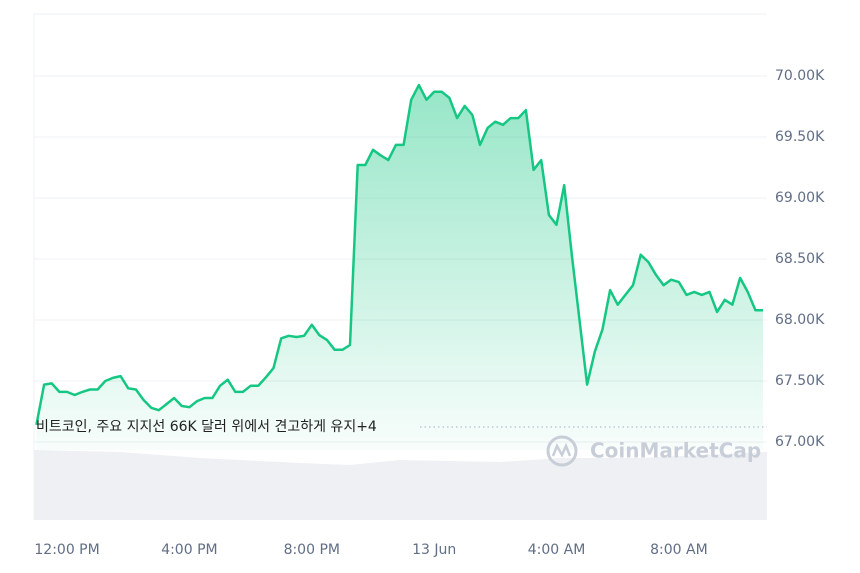 This screenshot has width=860, height=573. What do you see at coordinates (800, 76) in the screenshot?
I see `y-tick-label: 70.00K` at bounding box center [800, 76].